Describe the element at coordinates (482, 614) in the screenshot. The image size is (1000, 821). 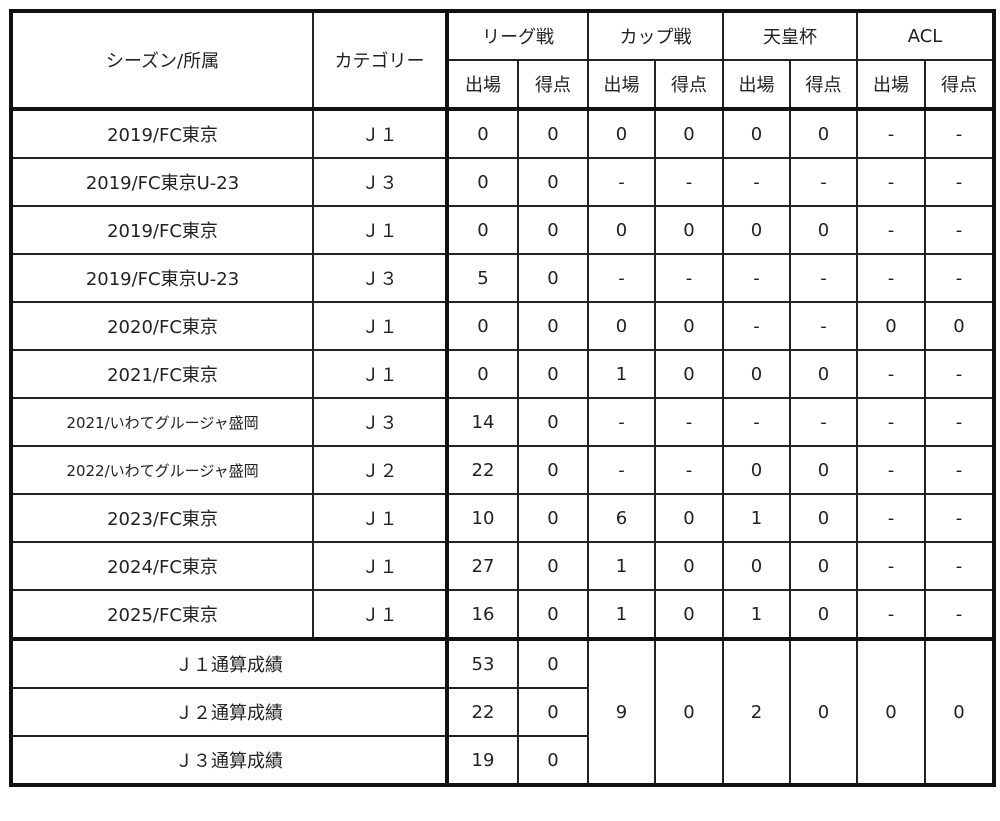
I see `stat-cell: 16` at that location.